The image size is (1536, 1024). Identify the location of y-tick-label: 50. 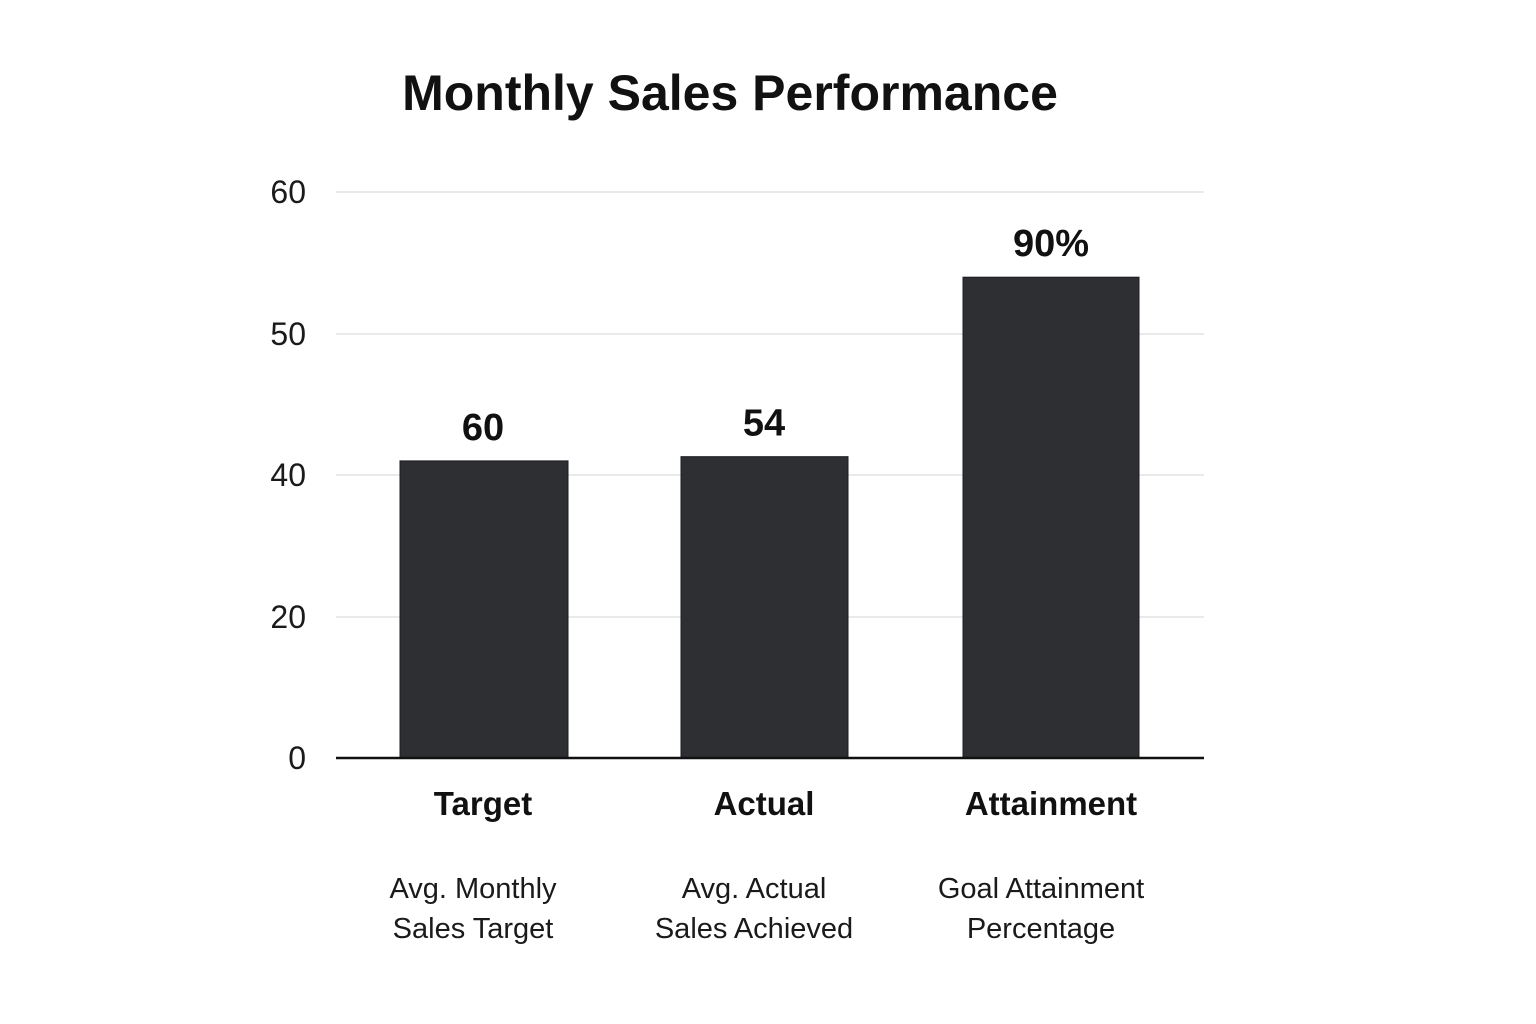
(288, 334).